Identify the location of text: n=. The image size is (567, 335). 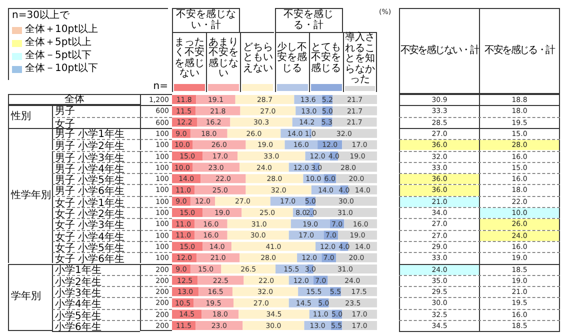
(160, 87).